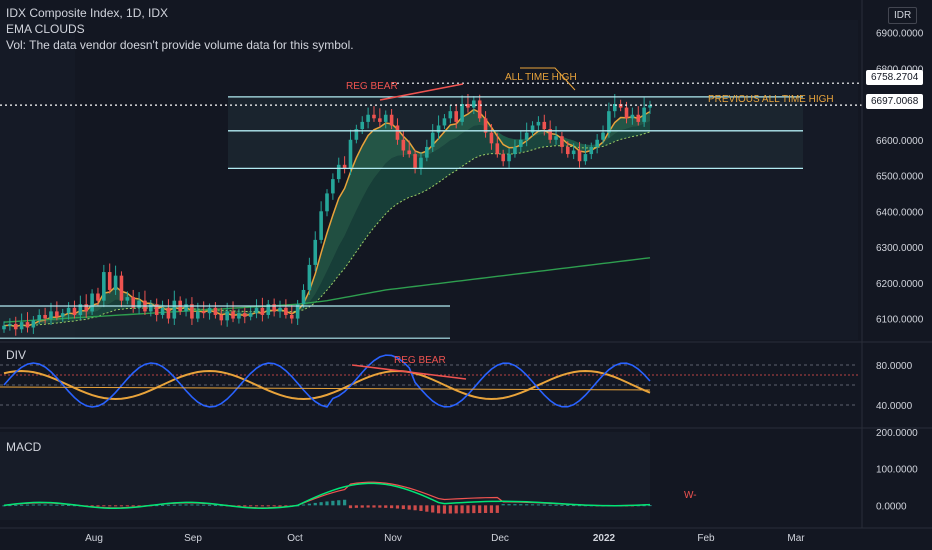 Image resolution: width=932 pixels, height=550 pixels. Describe the element at coordinates (900, 141) in the screenshot. I see `price-tick-label: 6600.0000` at that location.